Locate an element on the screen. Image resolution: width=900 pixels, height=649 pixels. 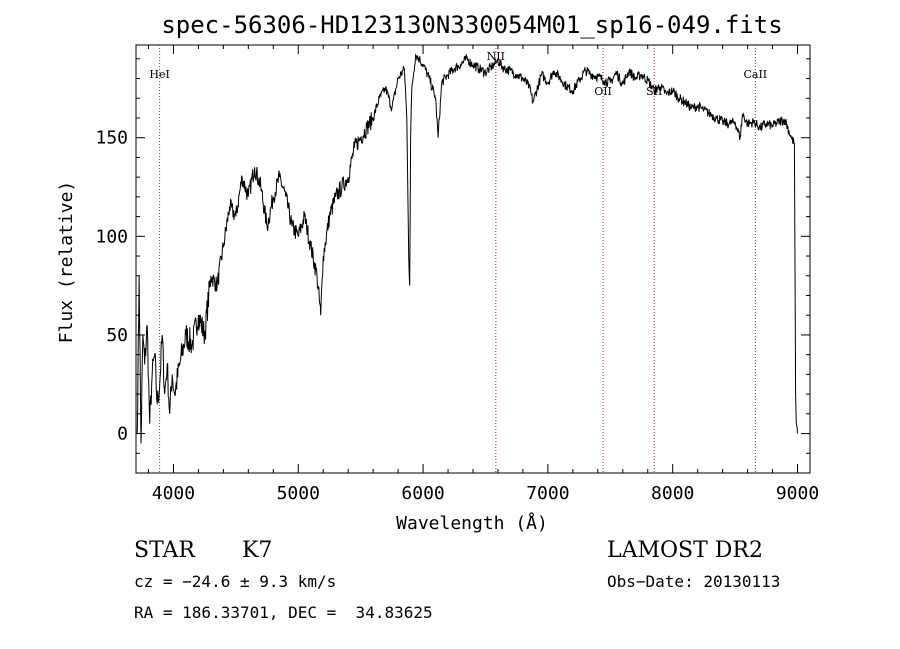
x-tick-label: 5000 is located at coordinates (298, 493).